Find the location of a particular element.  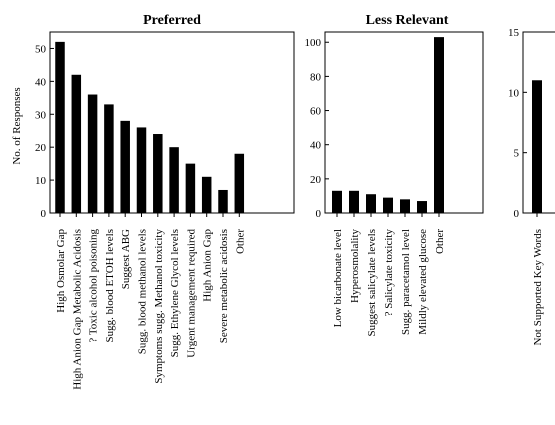

x-axis-categories: Not Supported Key Words is located at coordinates (538, 279).